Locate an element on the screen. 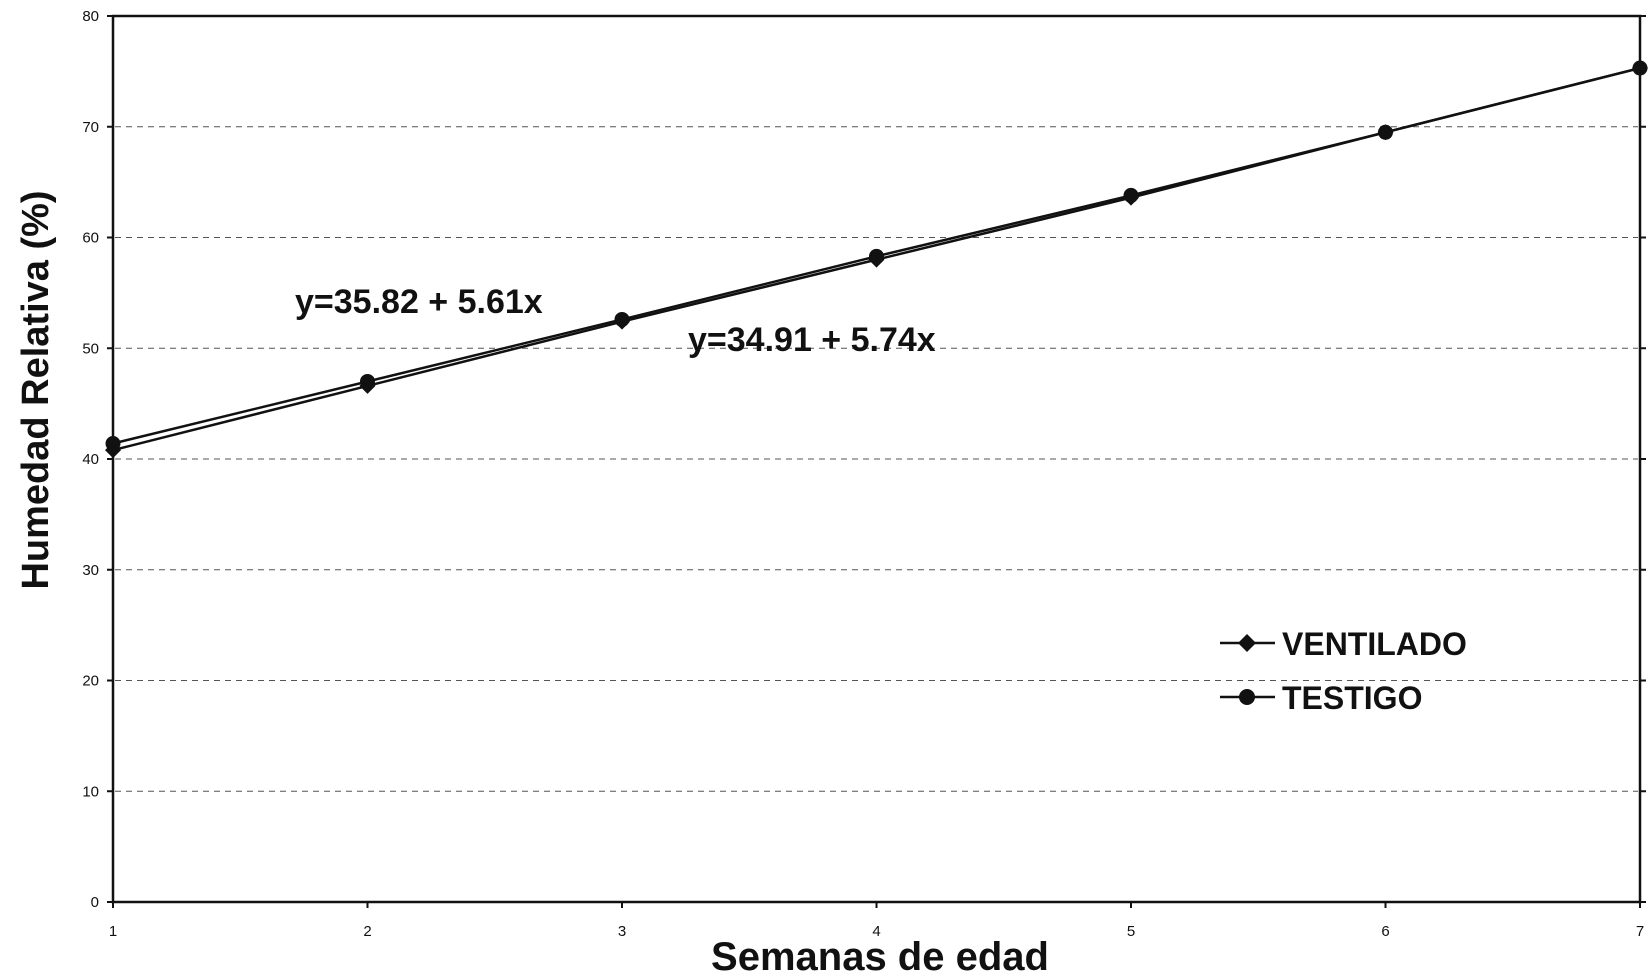  y-tick-label: 30 is located at coordinates (90, 570).